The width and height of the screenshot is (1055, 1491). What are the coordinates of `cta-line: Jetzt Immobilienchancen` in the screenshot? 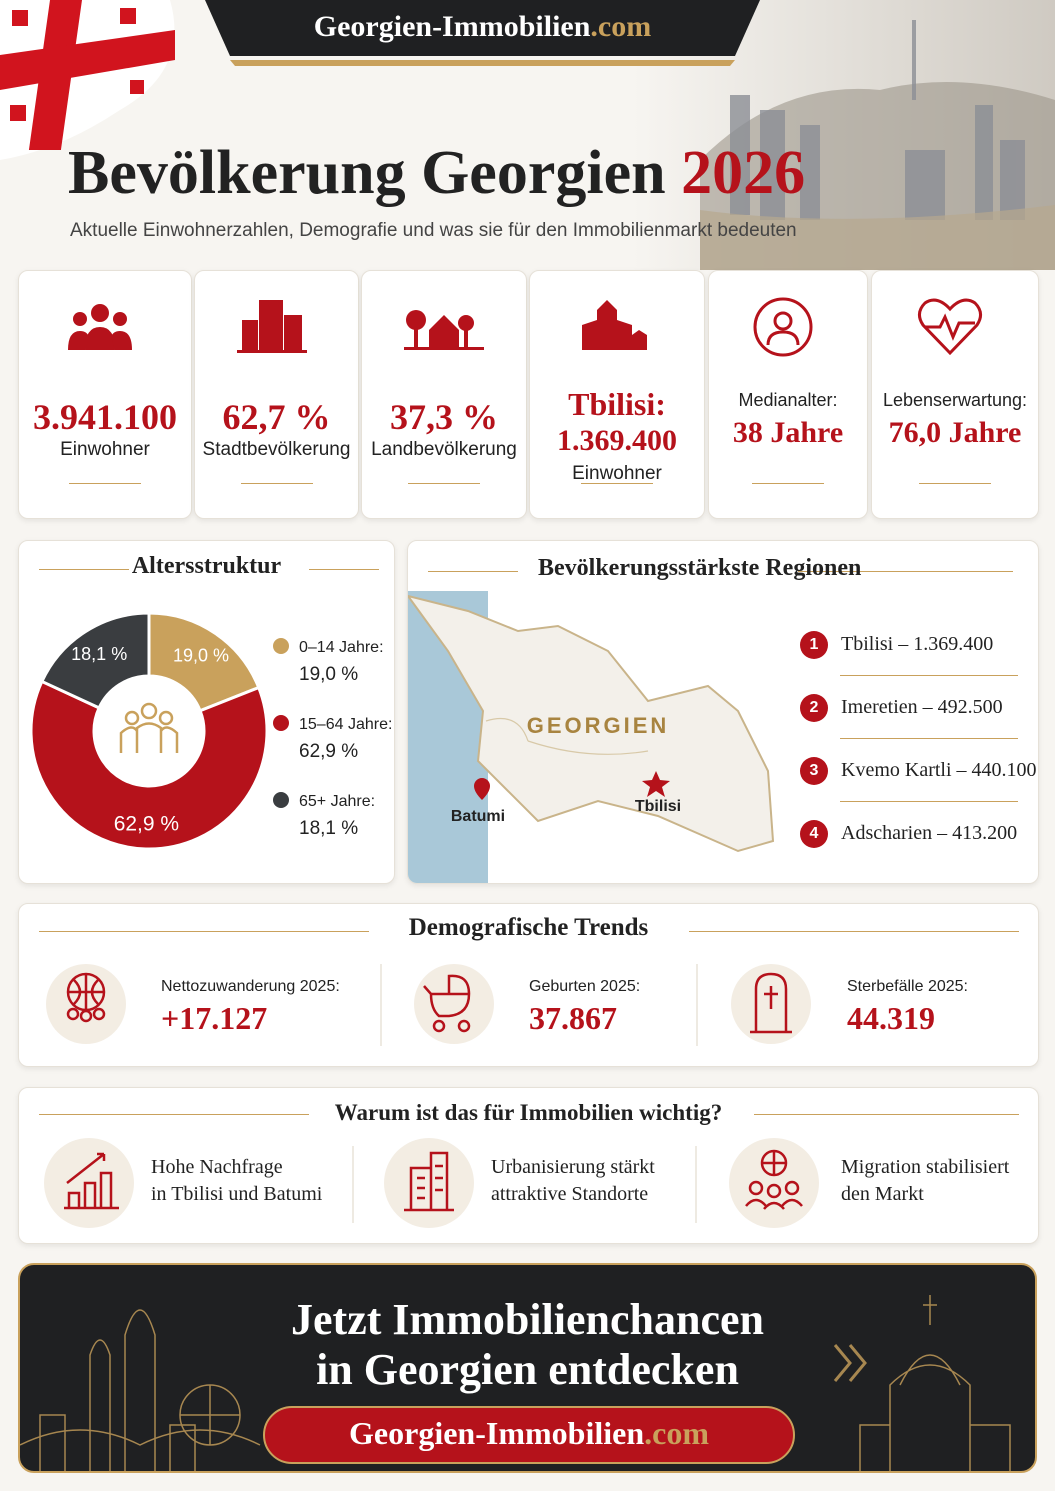 It's located at (527, 1319).